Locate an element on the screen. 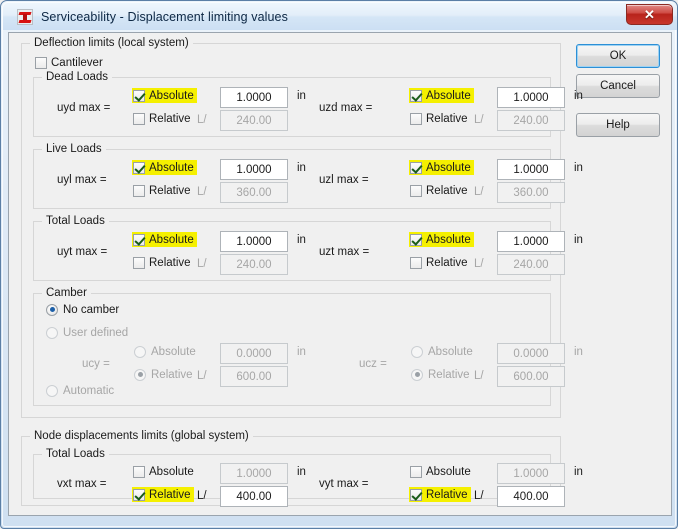 The image size is (678, 529). uzd-absolute-input: 1.0000 is located at coordinates (531, 97).